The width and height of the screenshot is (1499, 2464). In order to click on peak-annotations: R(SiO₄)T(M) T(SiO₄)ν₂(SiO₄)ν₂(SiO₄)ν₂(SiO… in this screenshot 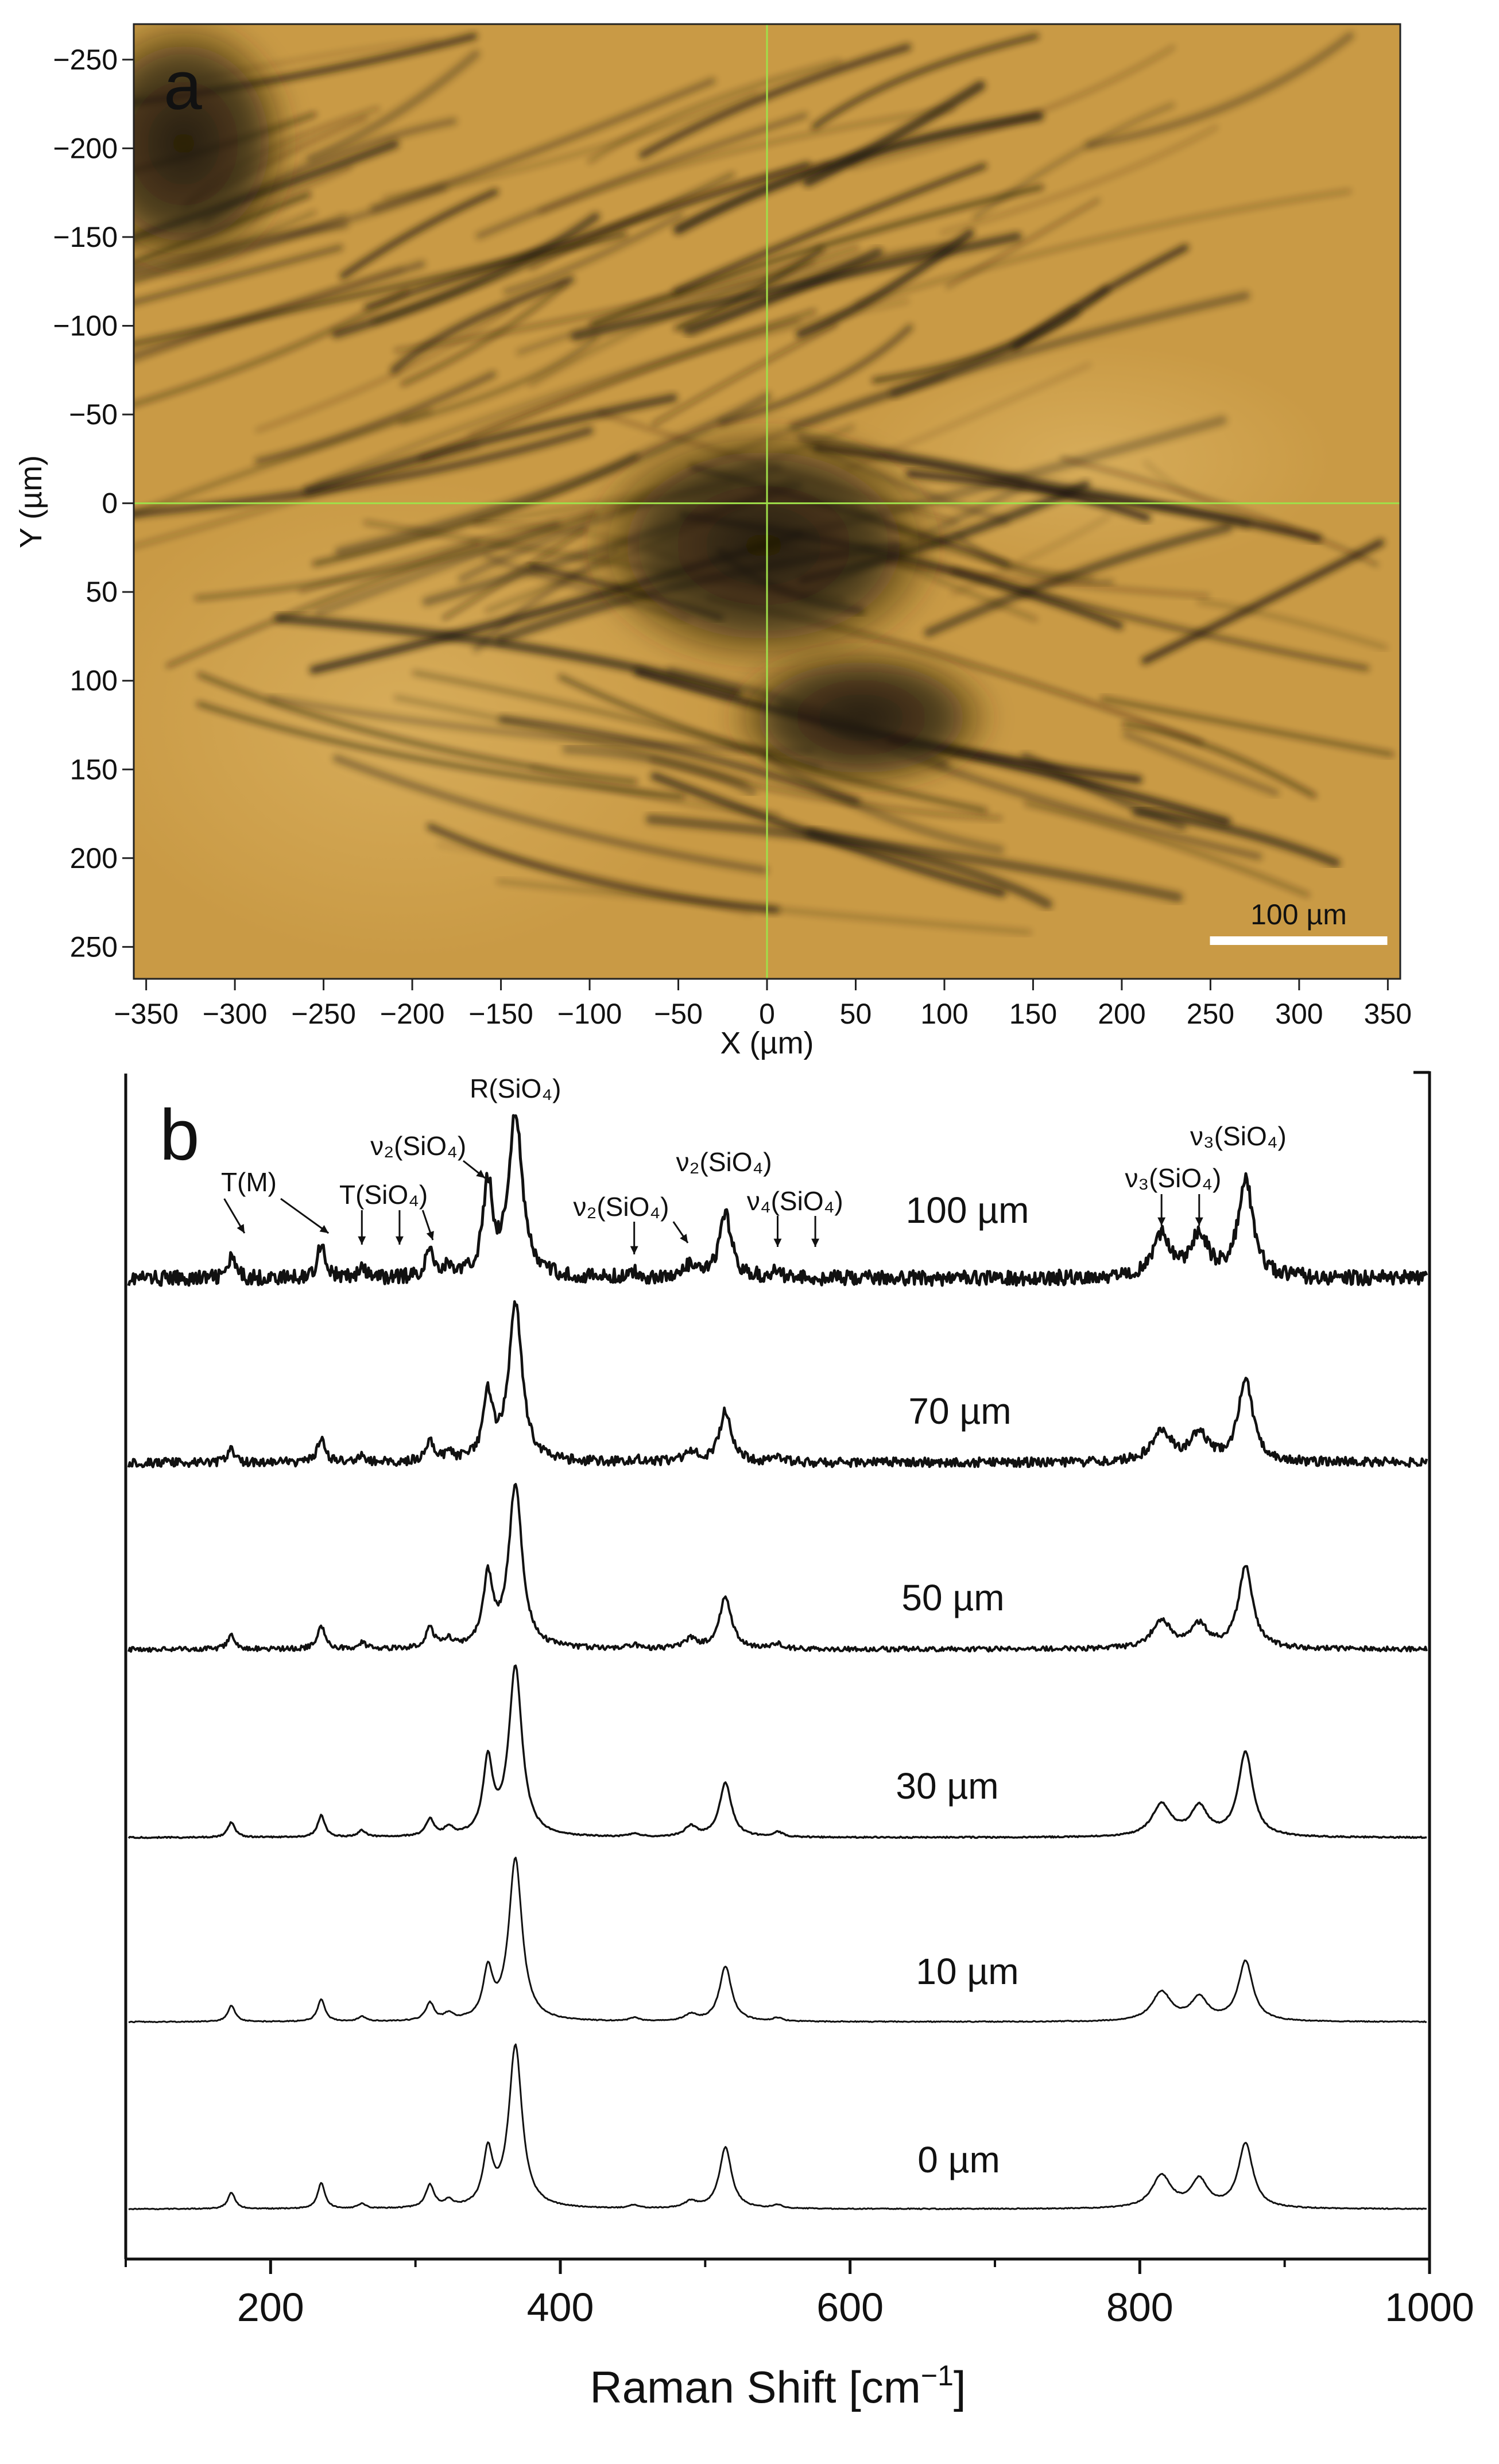, I will do `click(754, 1164)`.